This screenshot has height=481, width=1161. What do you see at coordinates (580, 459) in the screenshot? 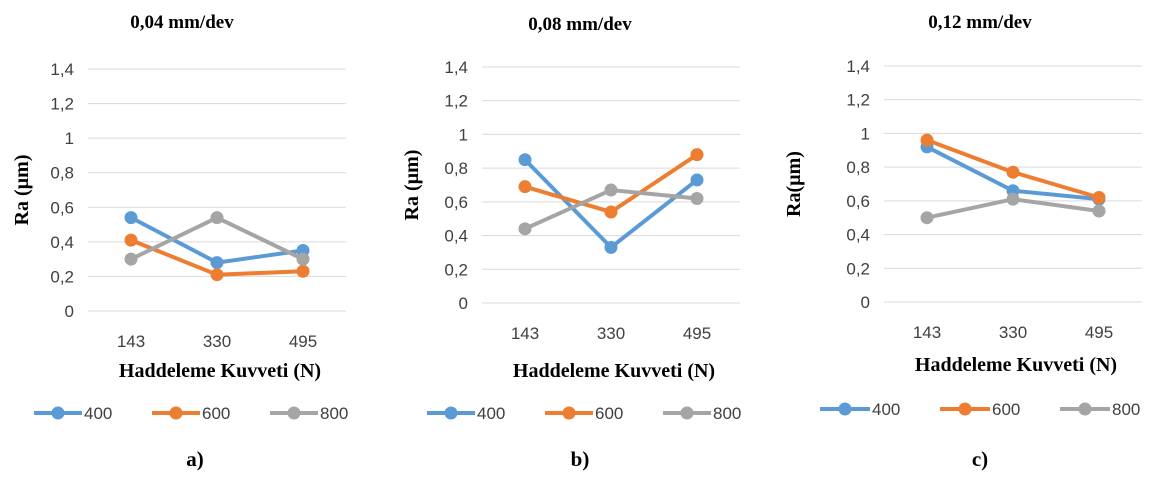
I see `panel-caption: b)` at bounding box center [580, 459].